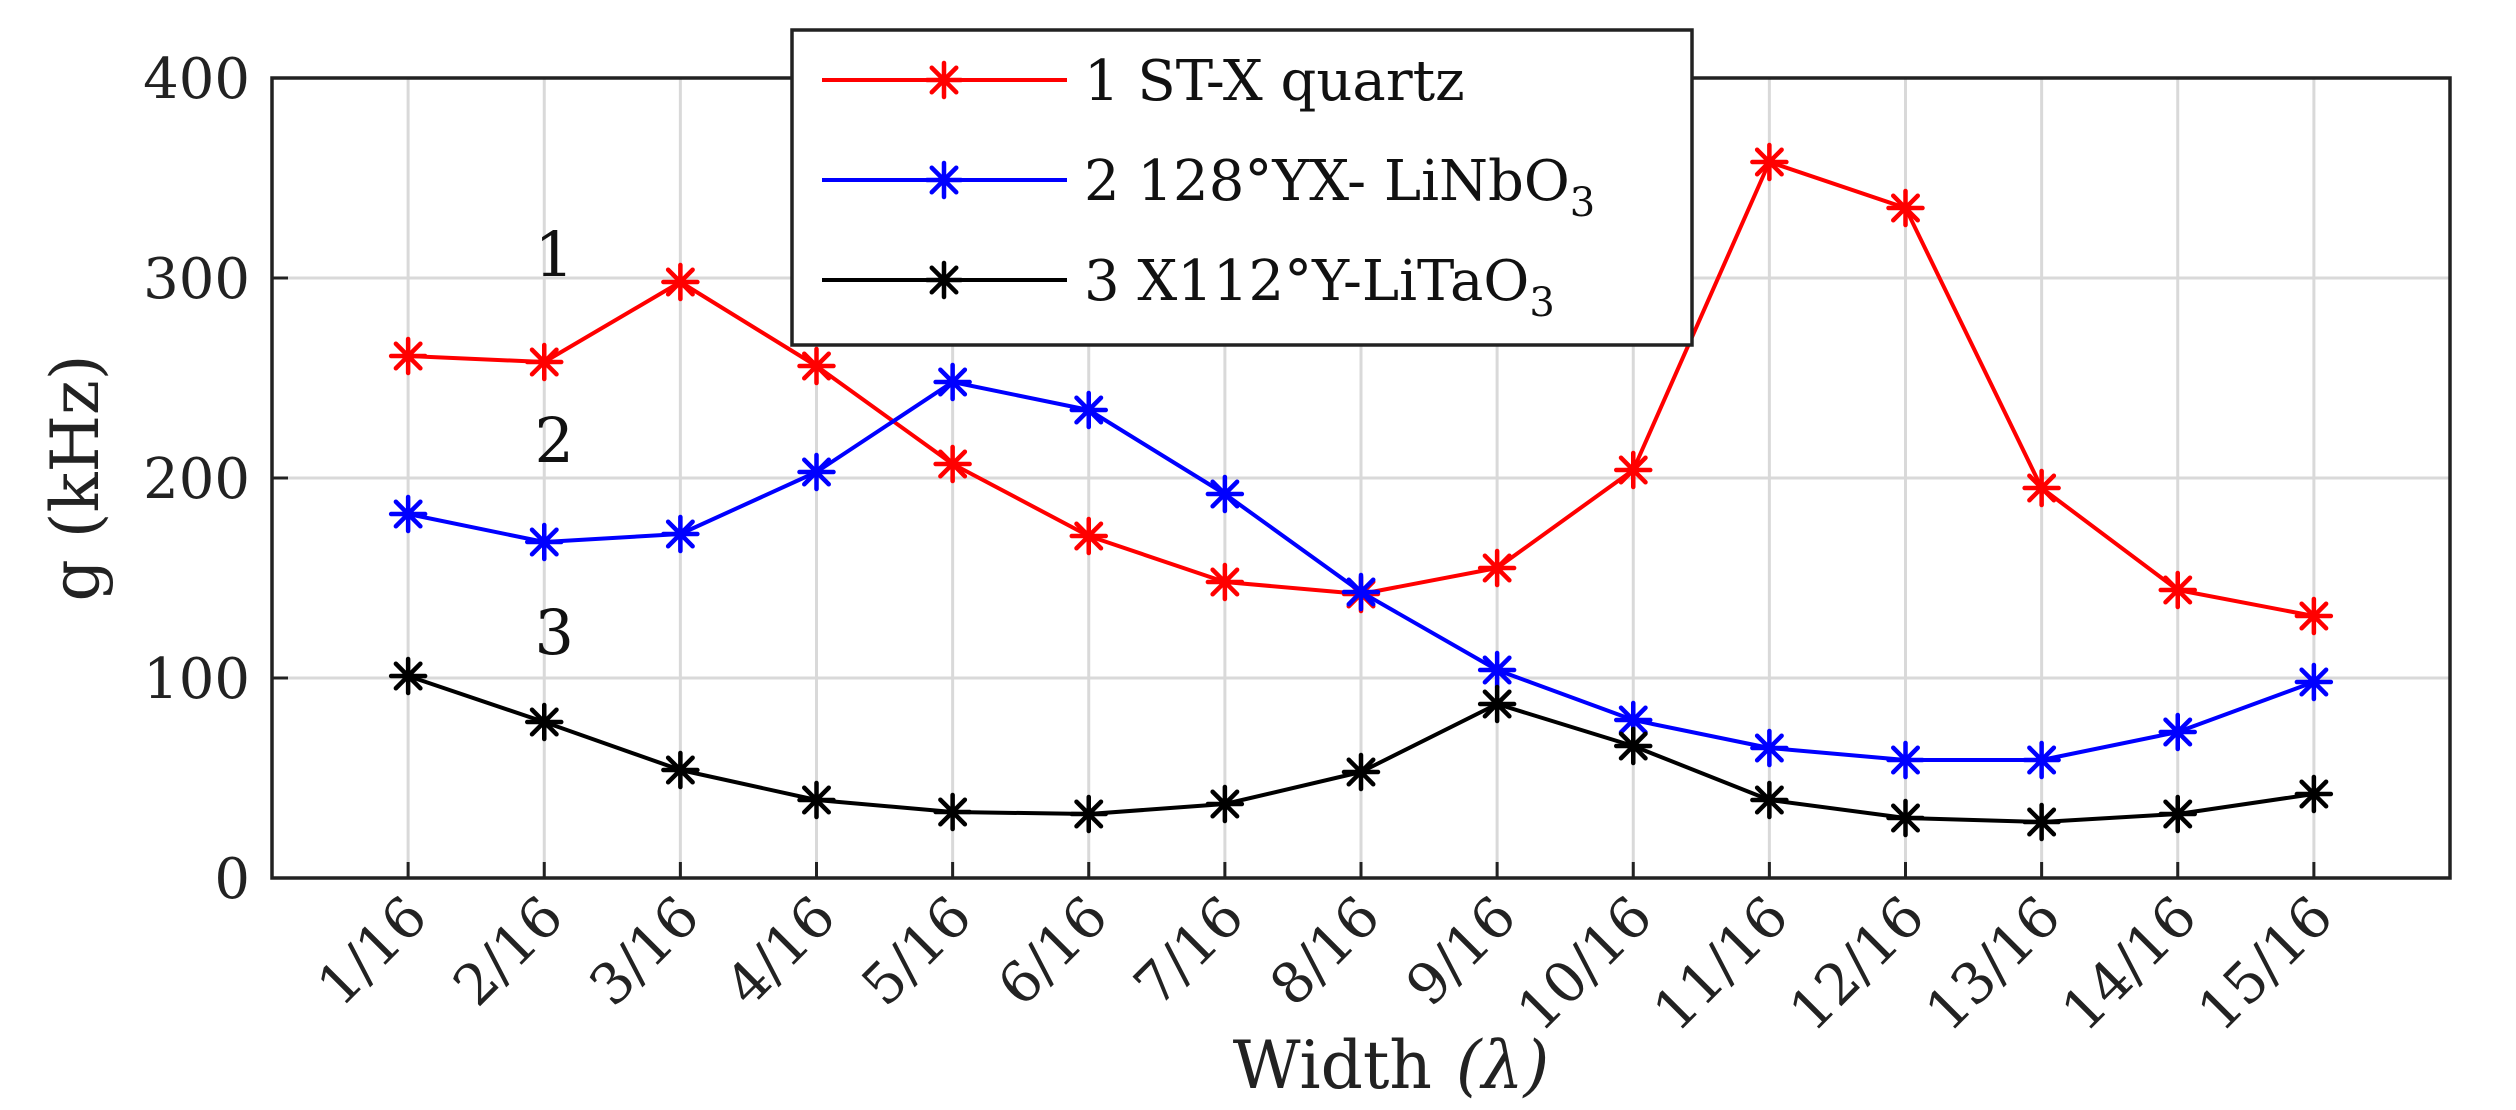 The width and height of the screenshot is (2516, 1110). I want to click on legend-item-3: 3 X112°Y-LiTaO3, so click(1188, 287).